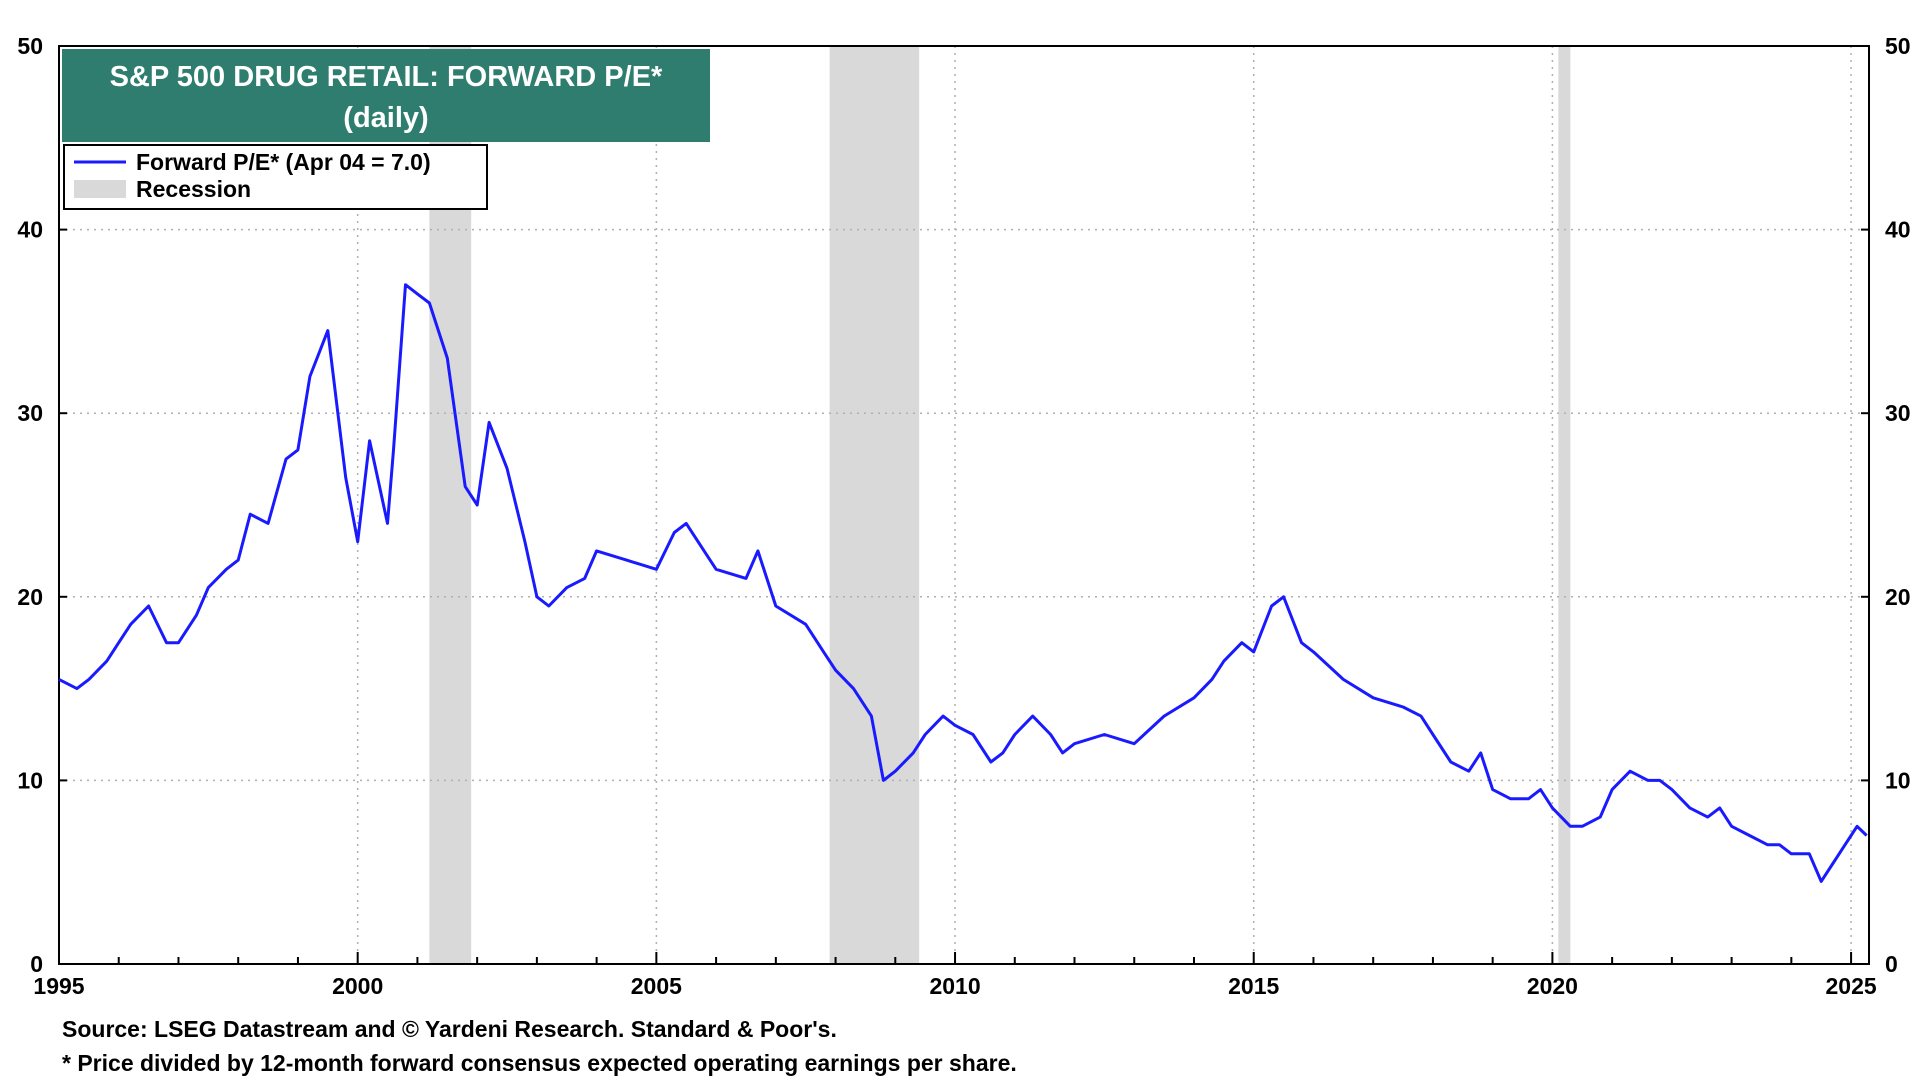  I want to click on x-tick-label: 2005, so click(656, 986).